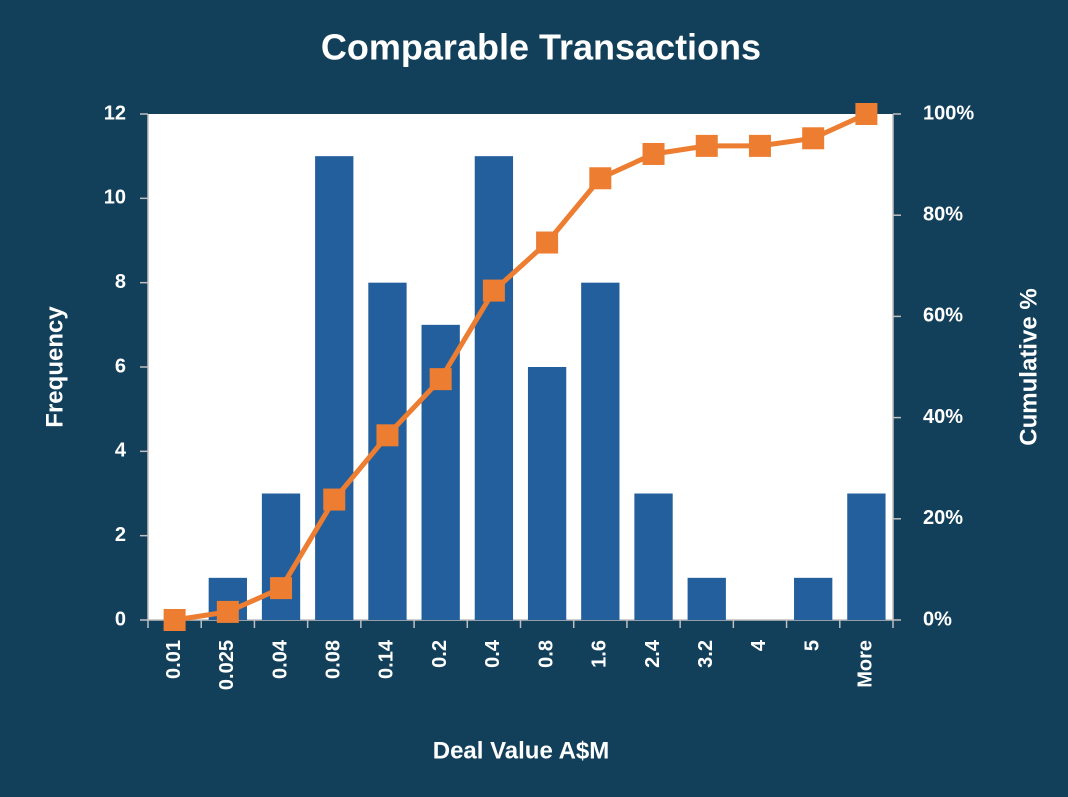 The width and height of the screenshot is (1068, 797). I want to click on y-tick-label: 10, so click(115, 198).